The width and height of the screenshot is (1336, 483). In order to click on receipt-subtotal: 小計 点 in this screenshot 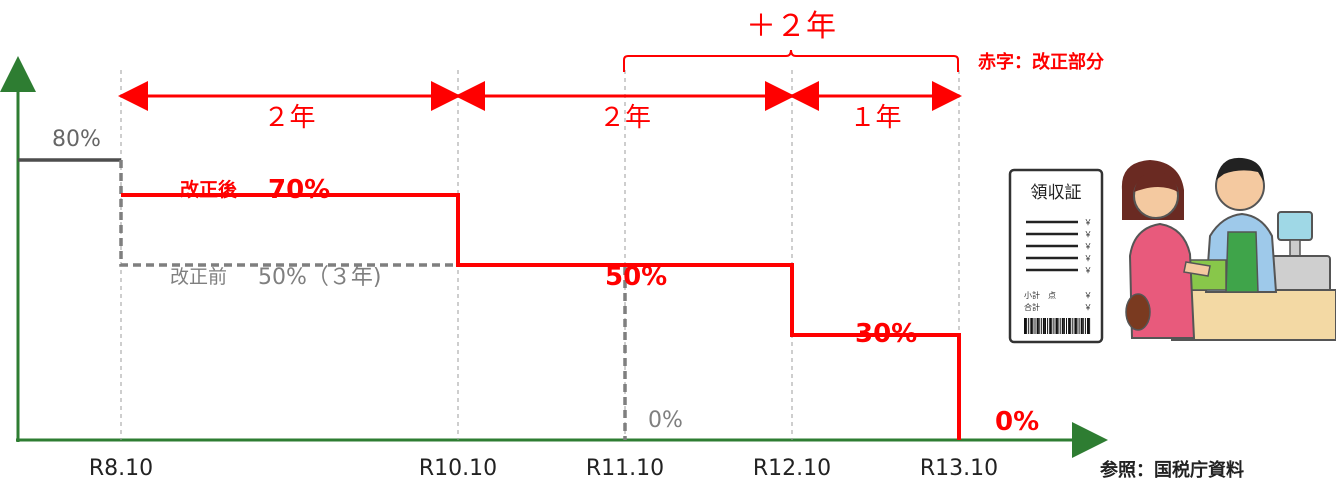, I will do `click(1040, 295)`.